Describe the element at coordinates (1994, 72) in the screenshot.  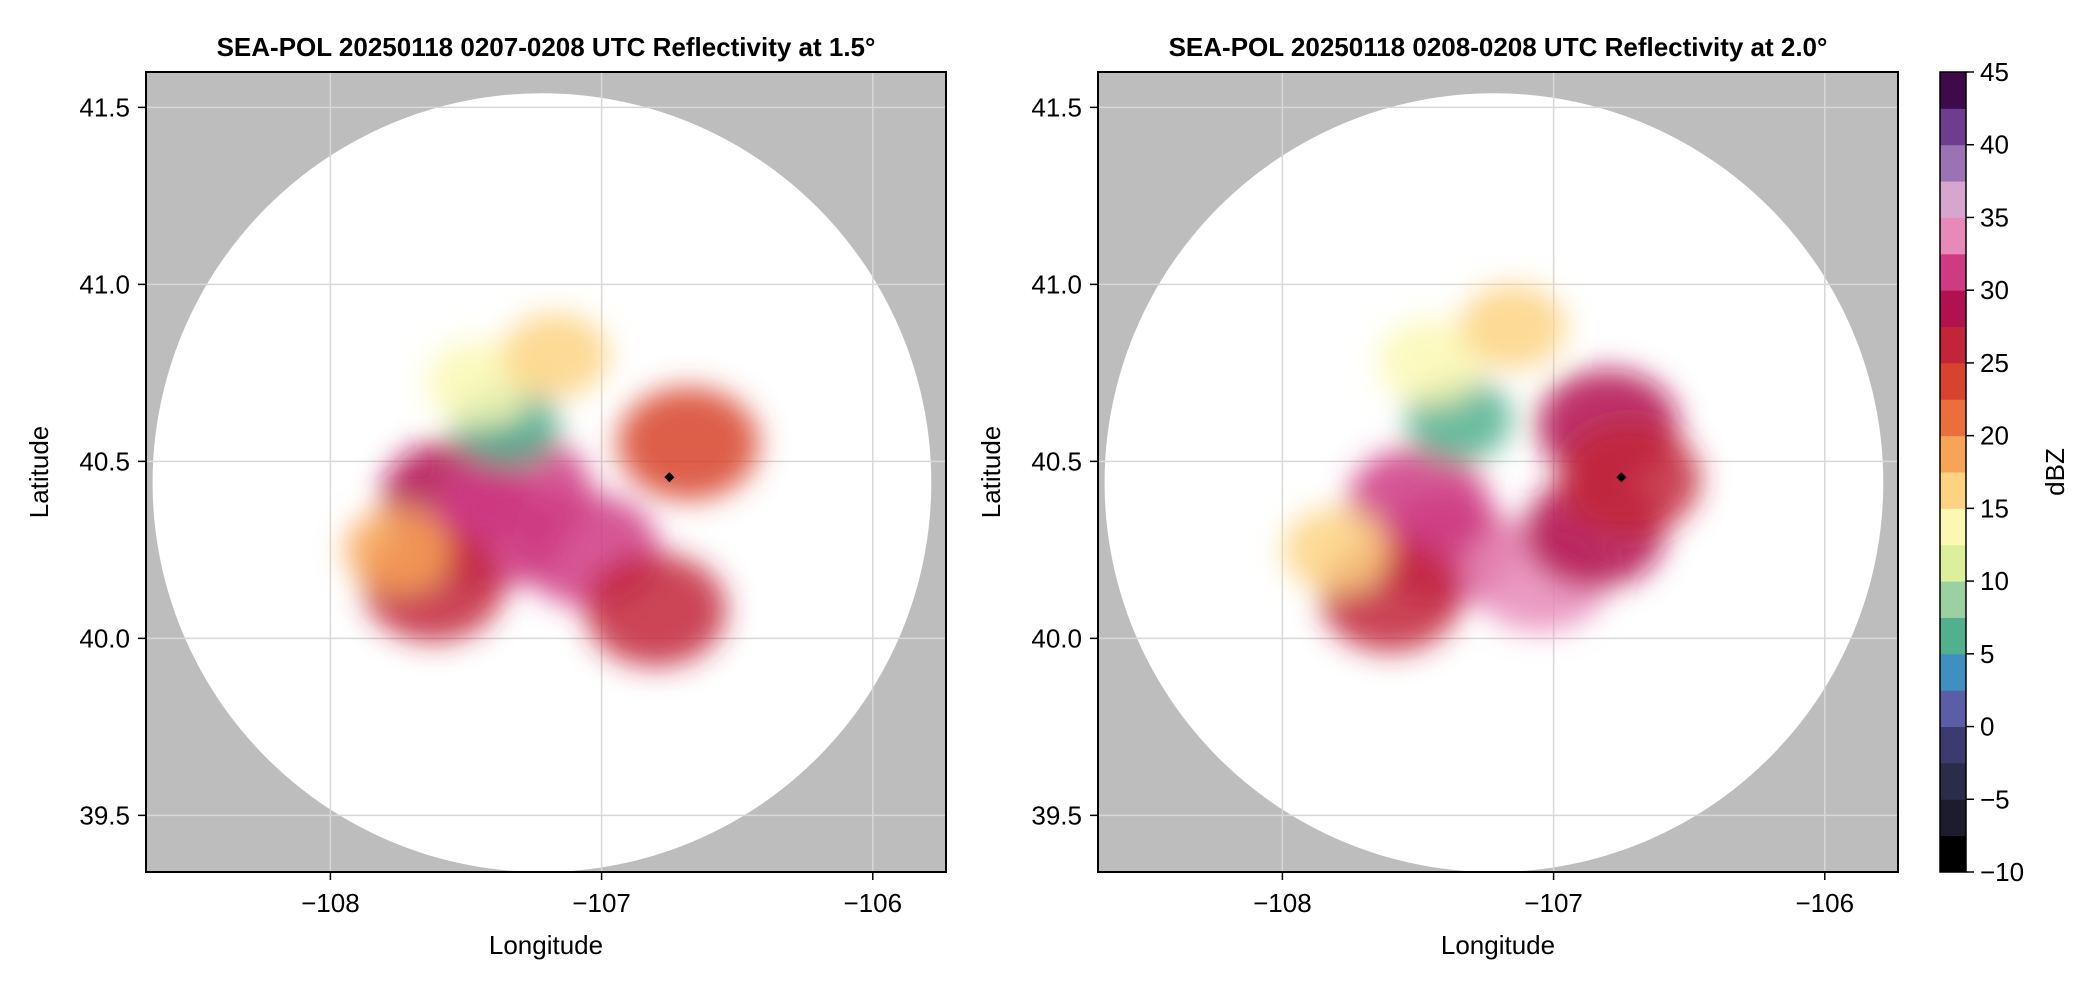
I see `colorbar-tick-label: 45` at that location.